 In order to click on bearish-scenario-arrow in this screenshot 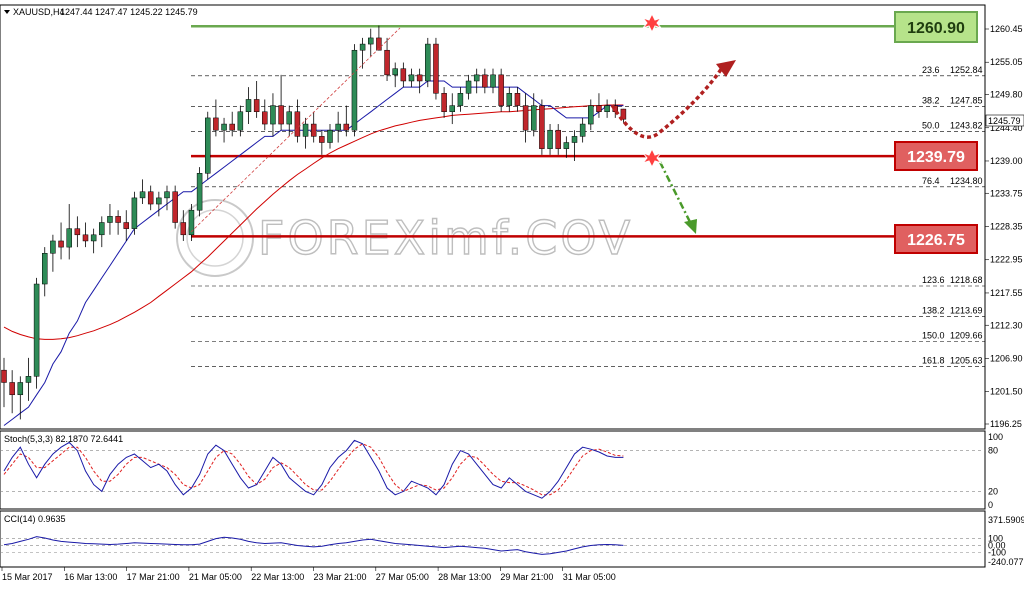, I will do `click(675, 192)`.